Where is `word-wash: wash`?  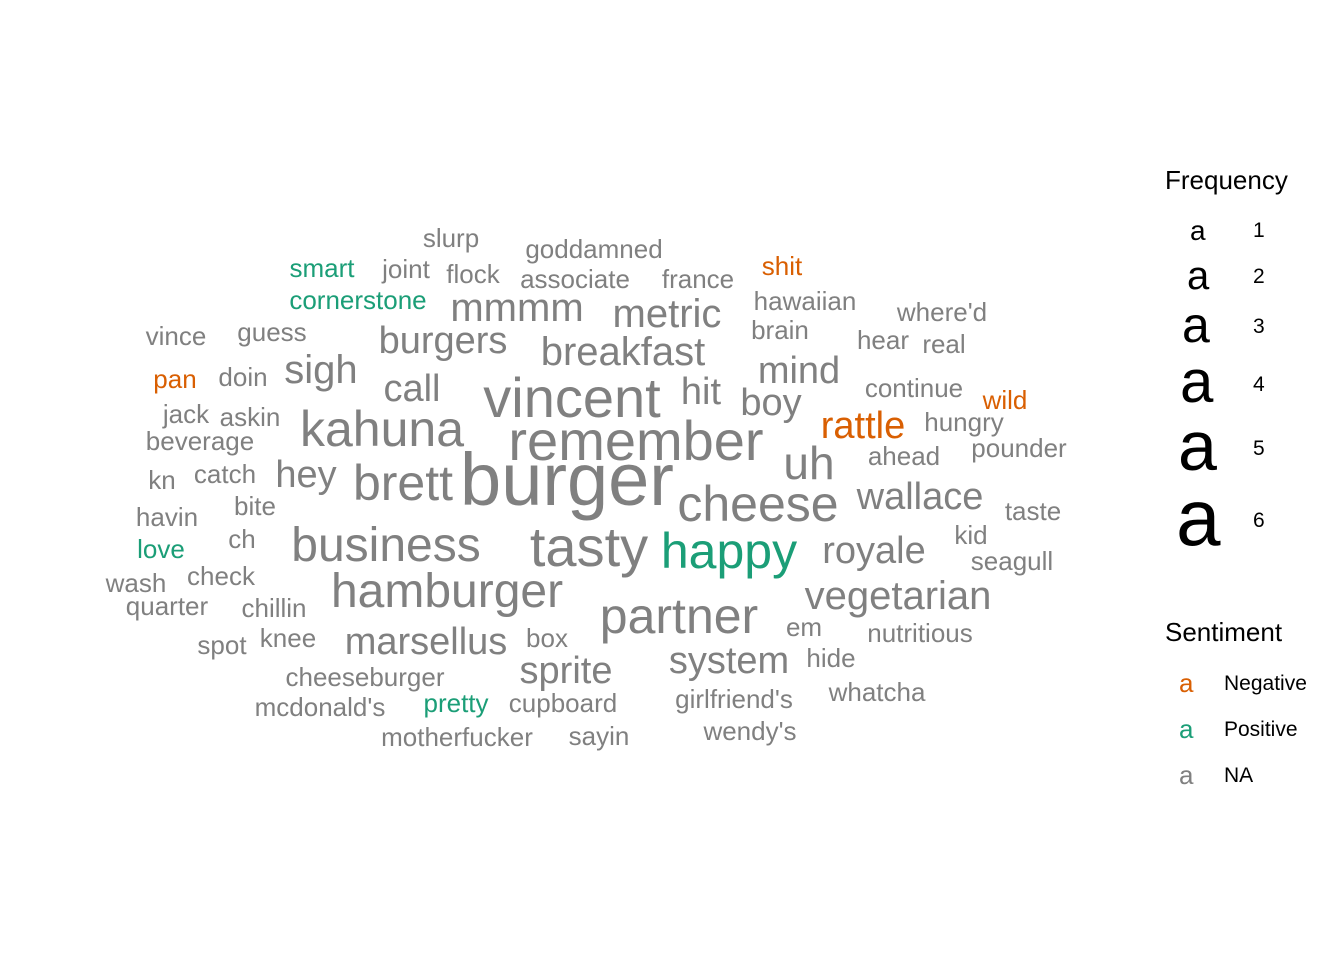
word-wash: wash is located at coordinates (136, 583).